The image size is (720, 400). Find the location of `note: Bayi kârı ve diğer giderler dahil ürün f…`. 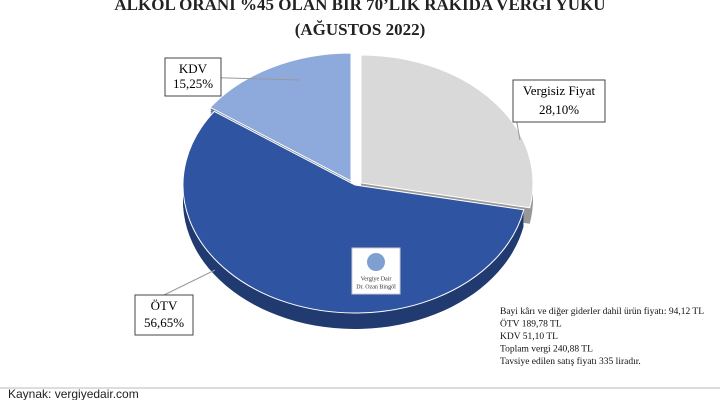

note: Bayi kârı ve diğer giderler dahil ürün f… is located at coordinates (602, 311).